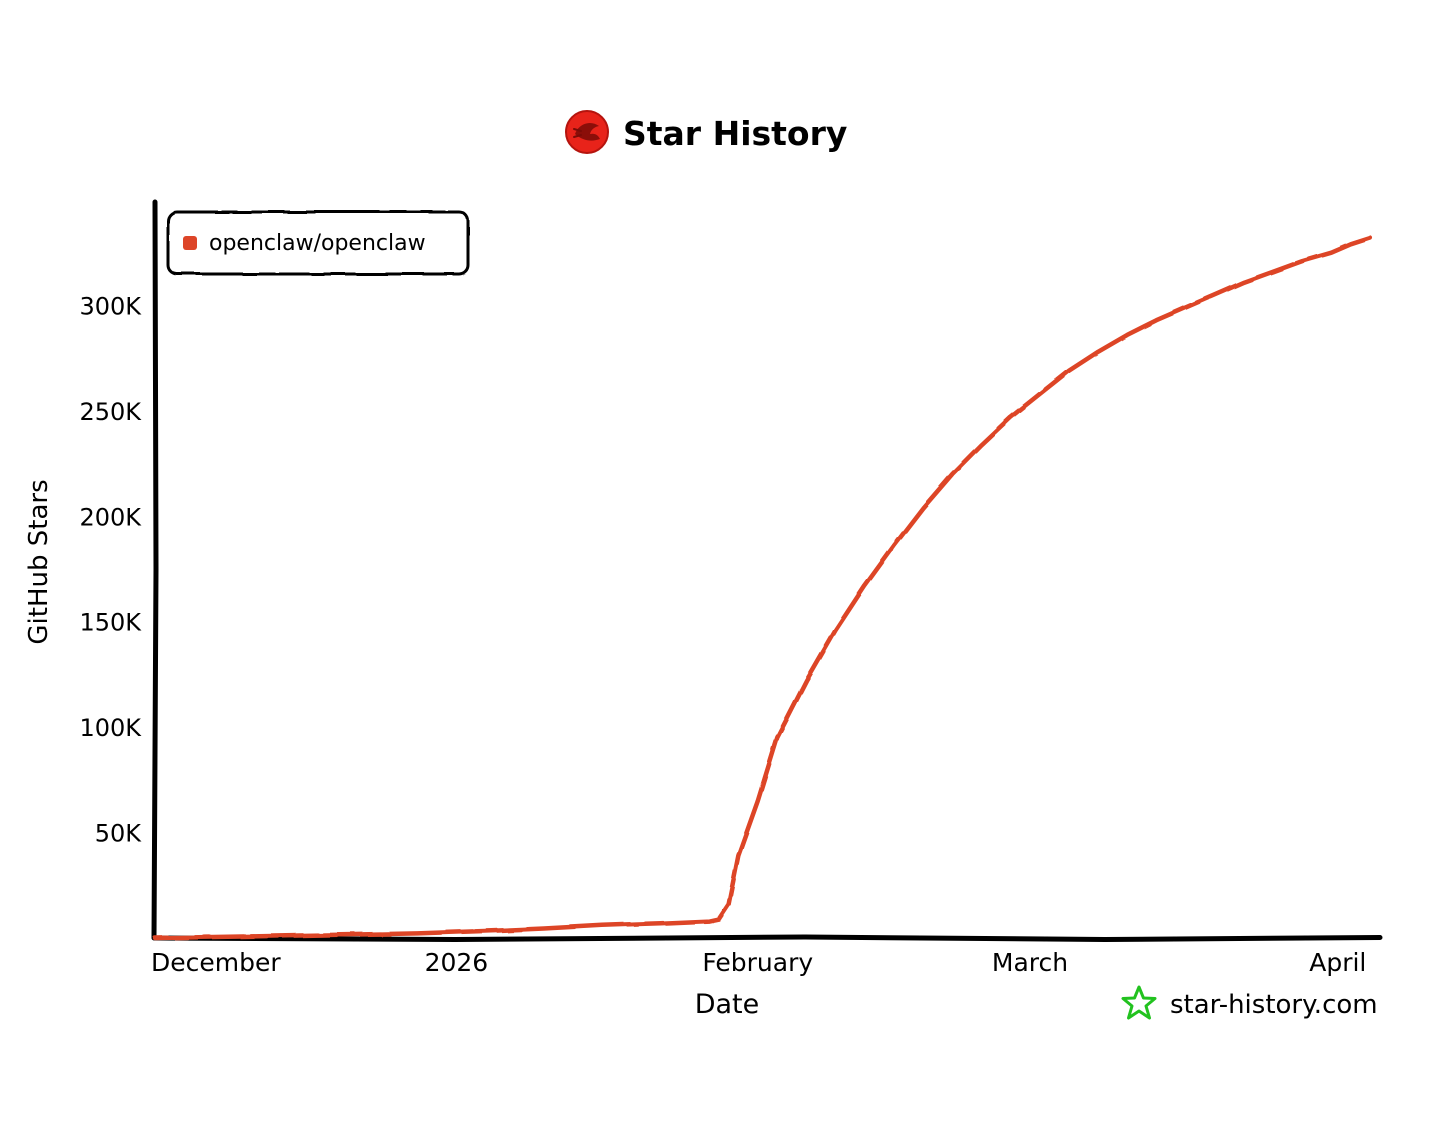  Describe the element at coordinates (39, 561) in the screenshot. I see `y-axis-label: GitHub Stars` at that location.